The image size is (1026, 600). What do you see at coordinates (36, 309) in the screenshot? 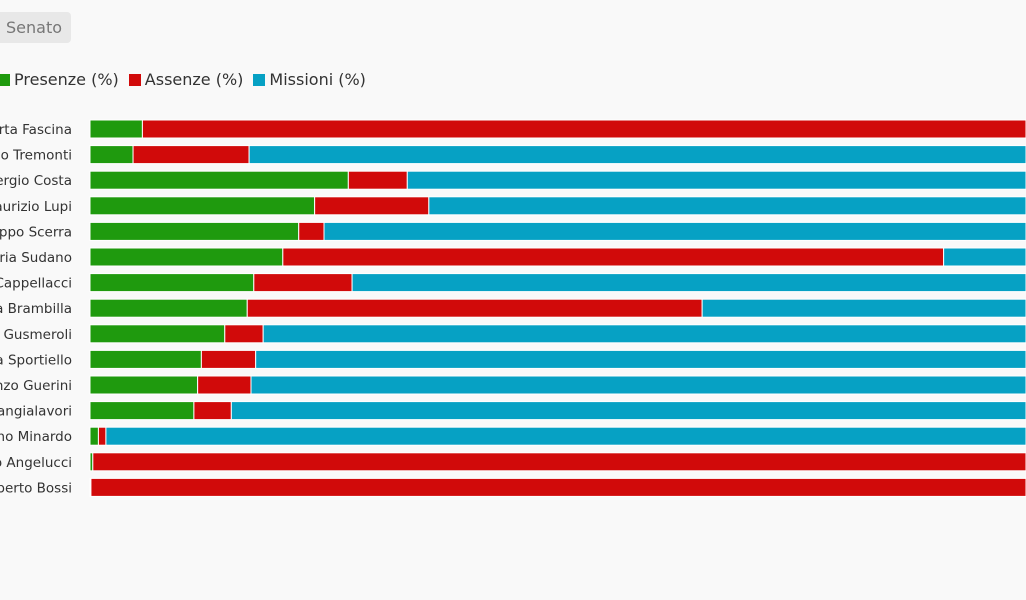
I see `y-tick-label: a Brambilla` at bounding box center [36, 309].